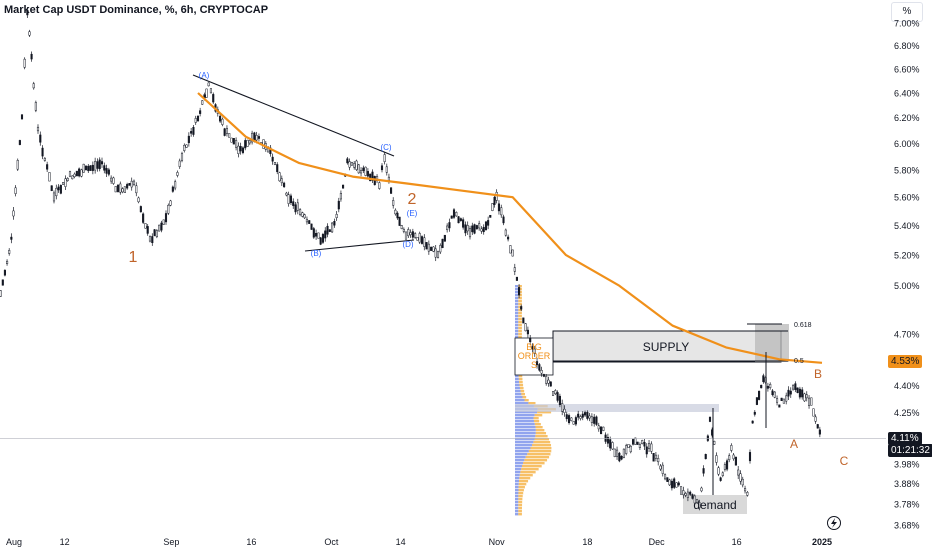 The image size is (932, 550). I want to click on big-orders-box, so click(534, 356).